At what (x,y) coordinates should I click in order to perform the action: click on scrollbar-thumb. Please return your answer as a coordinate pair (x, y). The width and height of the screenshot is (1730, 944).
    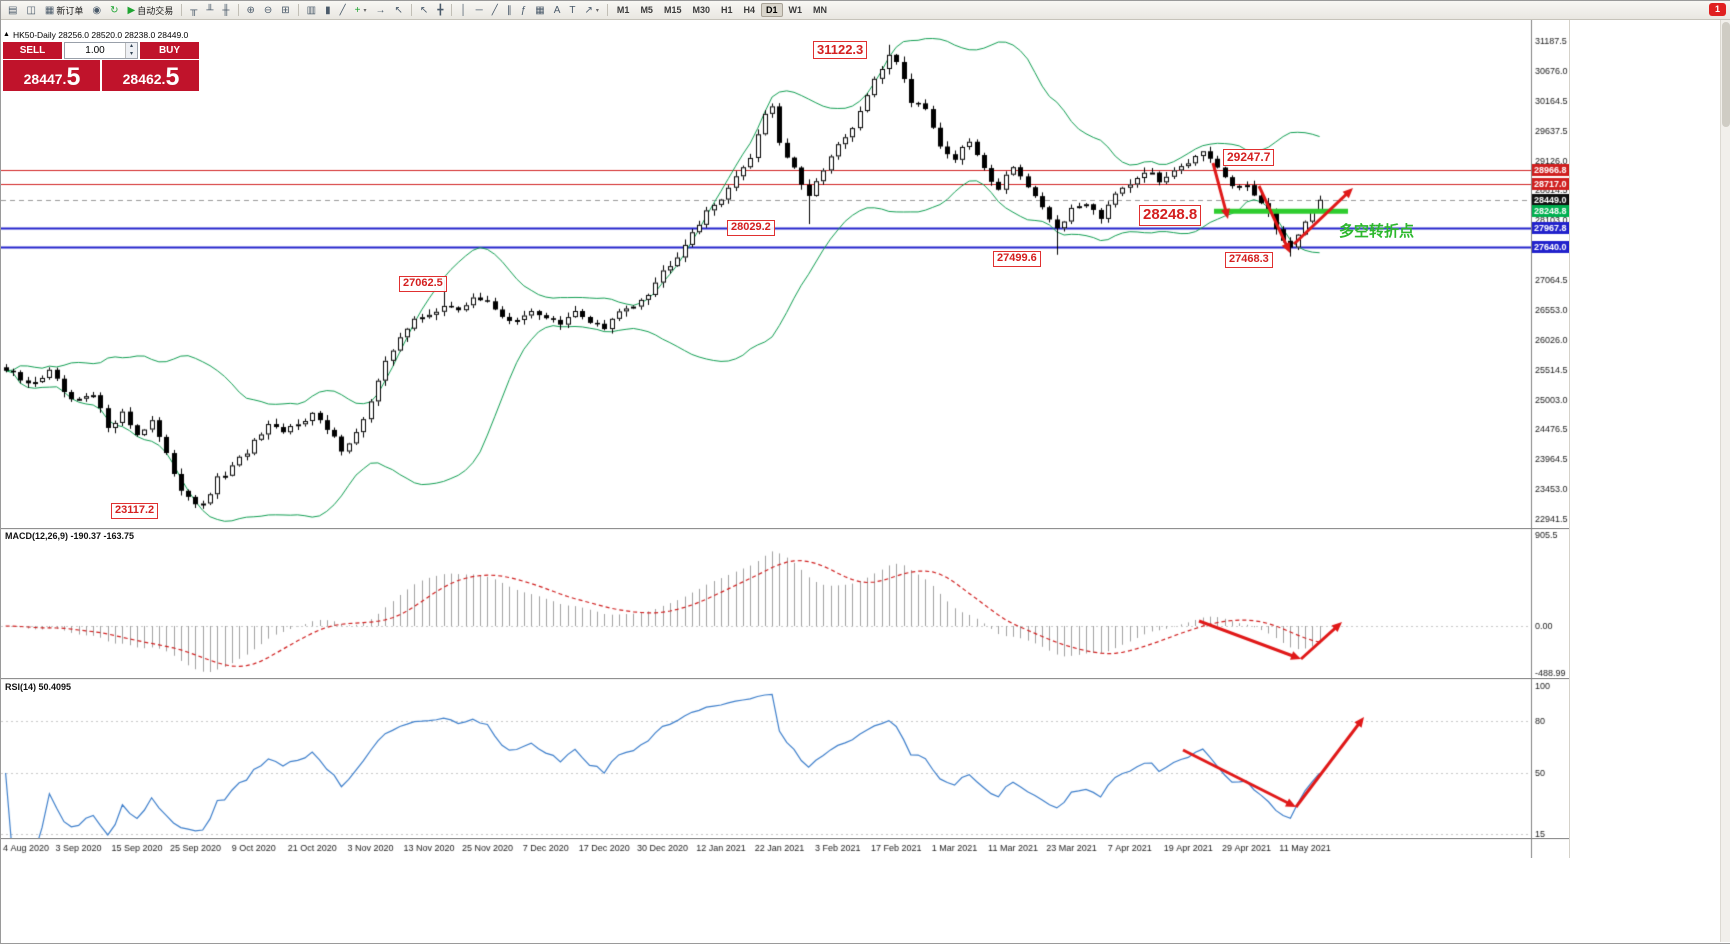
    Looking at the image, I should click on (1726, 74).